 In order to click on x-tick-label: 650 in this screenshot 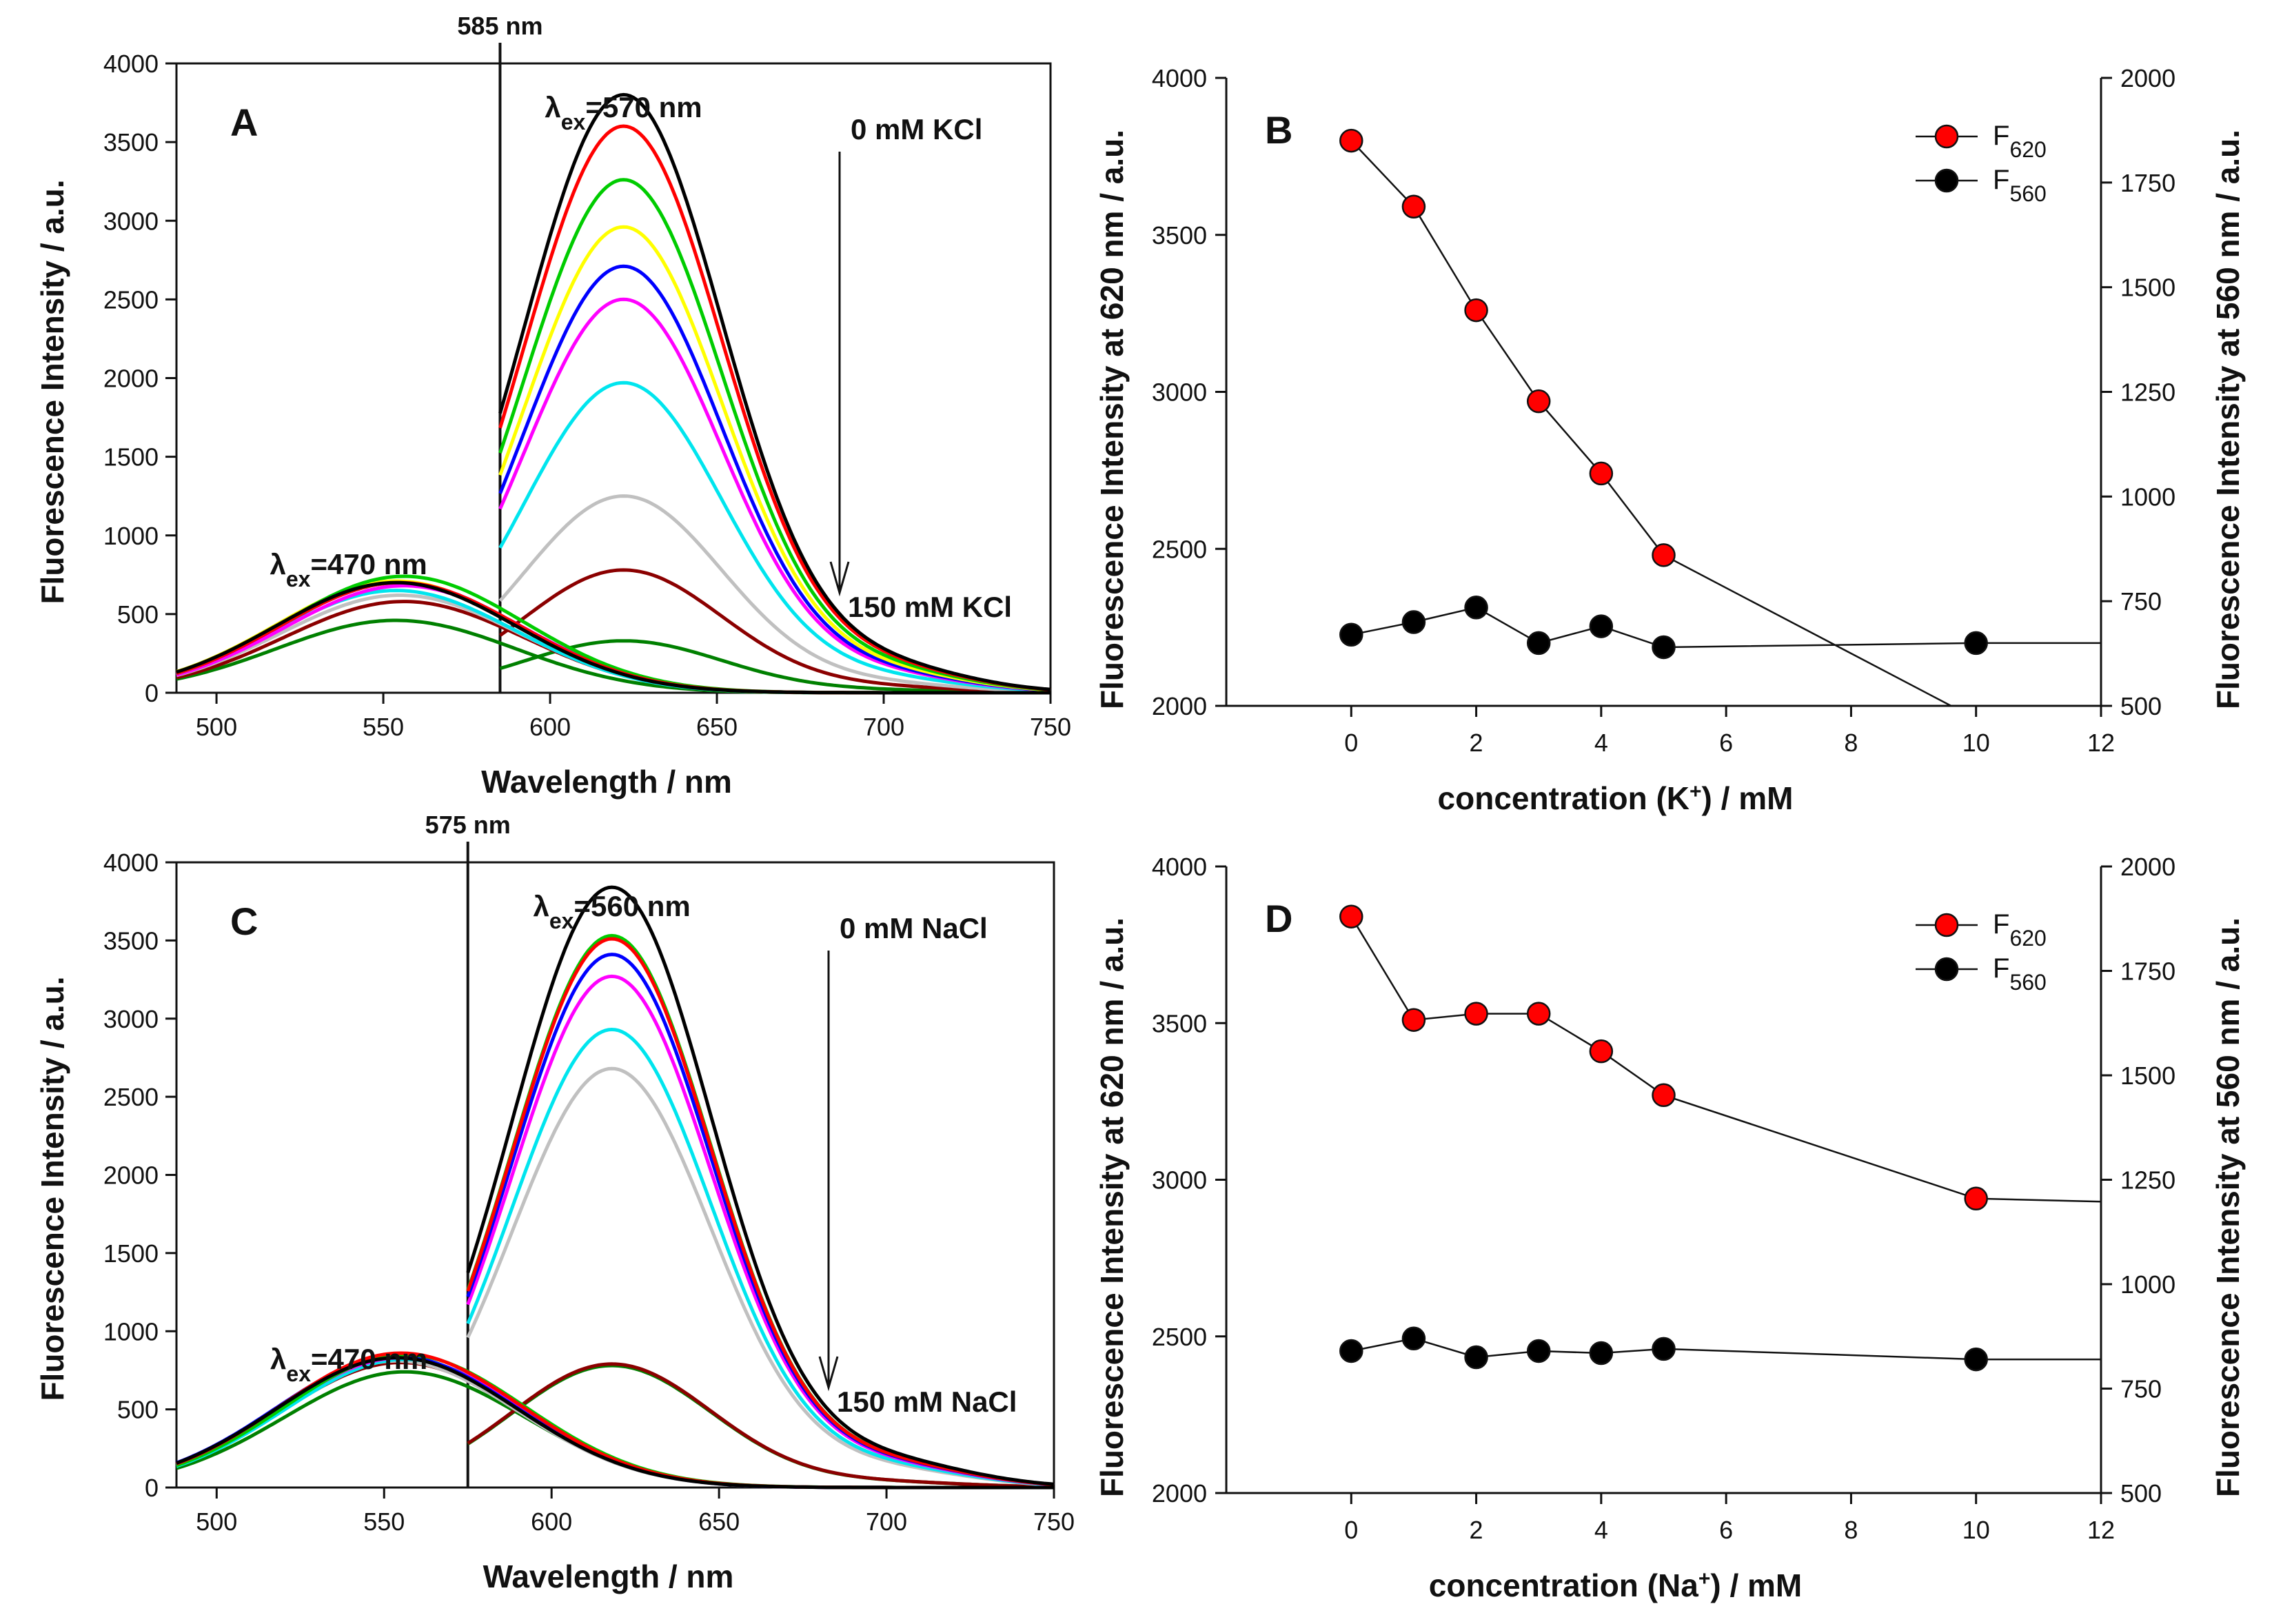, I will do `click(717, 727)`.